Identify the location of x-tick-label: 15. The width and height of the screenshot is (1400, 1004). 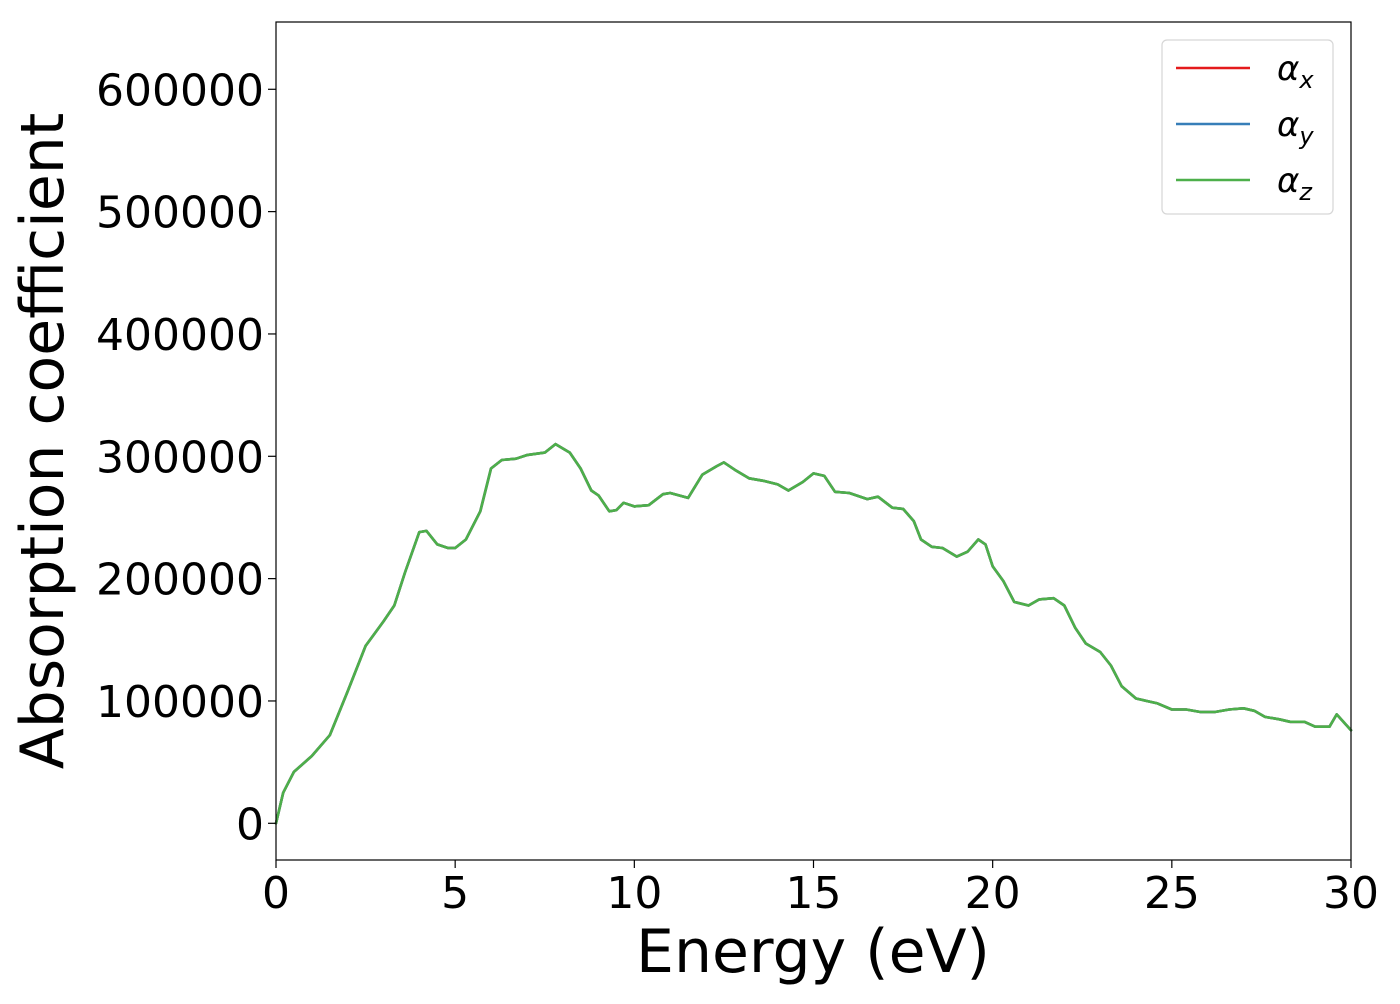
(814, 893).